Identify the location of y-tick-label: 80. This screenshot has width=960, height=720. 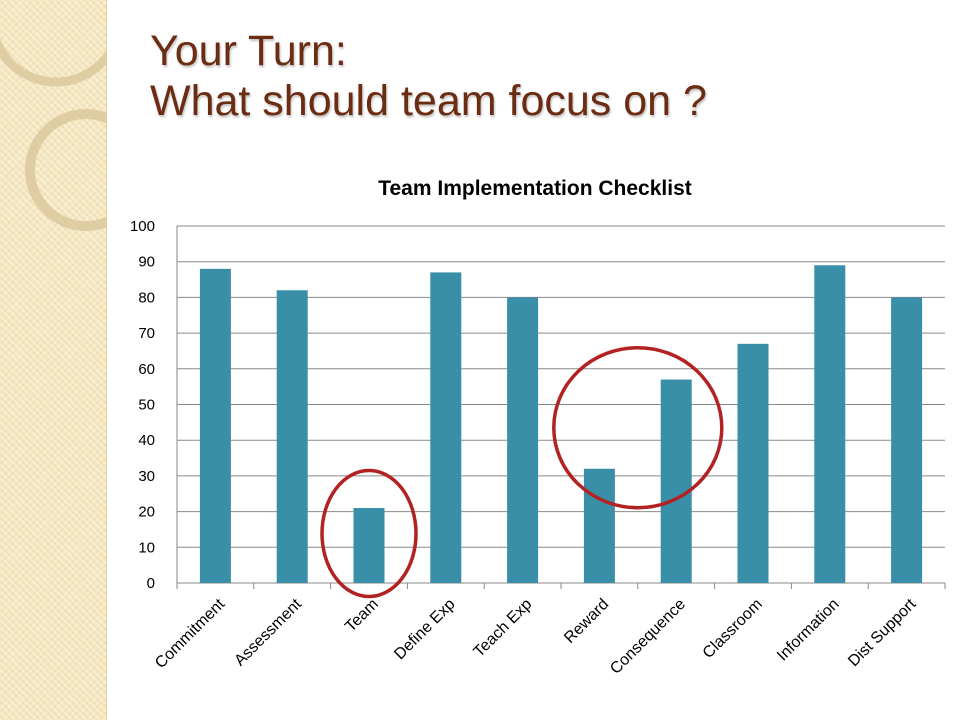
(146, 297).